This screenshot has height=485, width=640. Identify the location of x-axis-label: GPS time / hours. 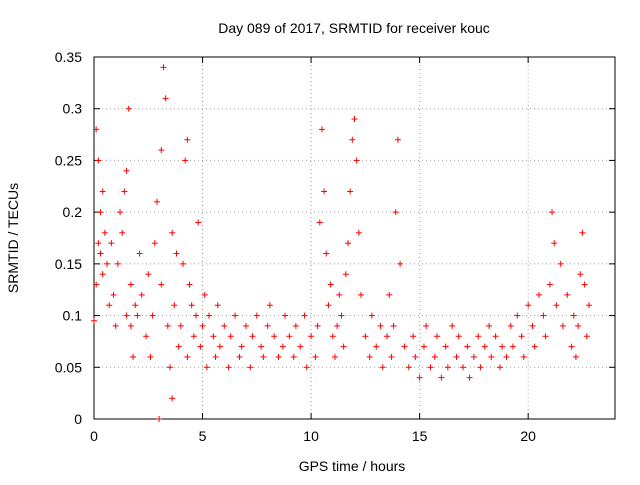
(352, 466).